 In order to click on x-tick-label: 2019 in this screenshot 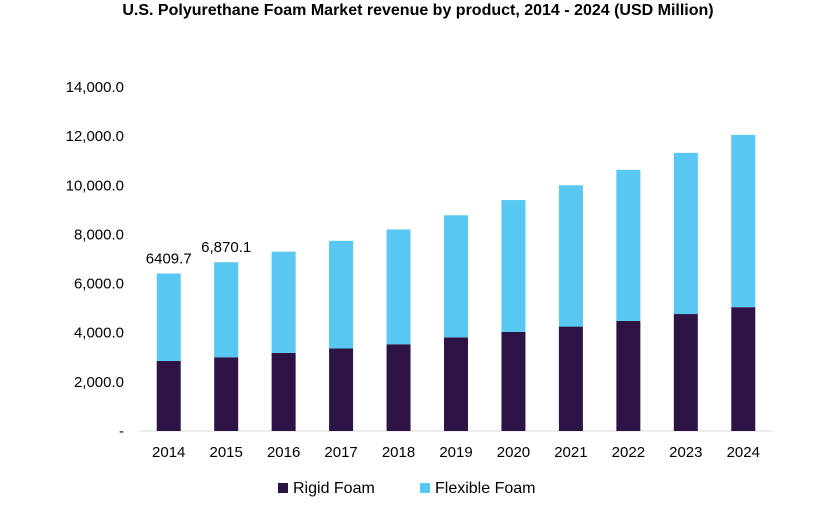, I will do `click(455, 452)`.